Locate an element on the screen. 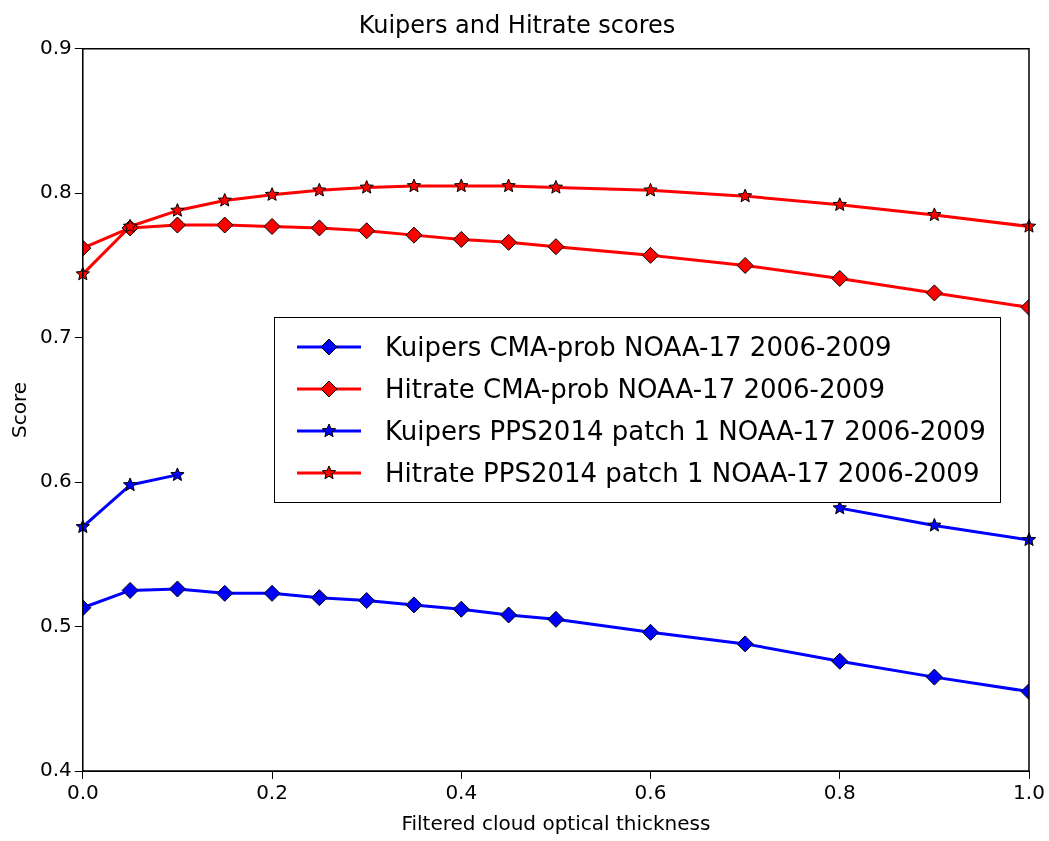  y-axis-title: Score is located at coordinates (19, 409).